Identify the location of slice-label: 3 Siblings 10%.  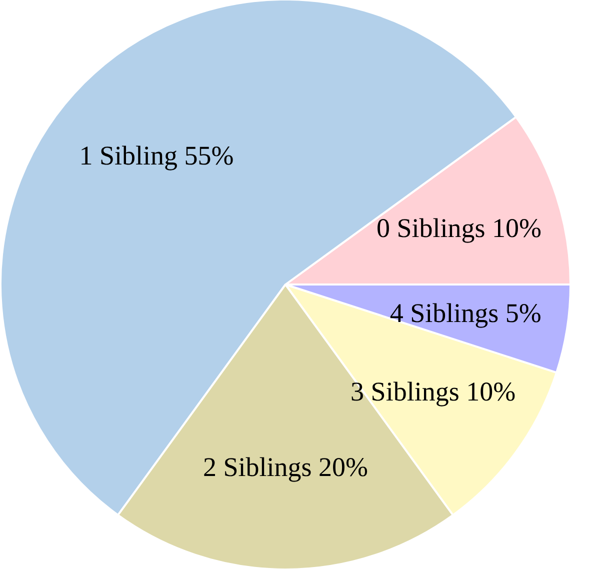
(433, 391).